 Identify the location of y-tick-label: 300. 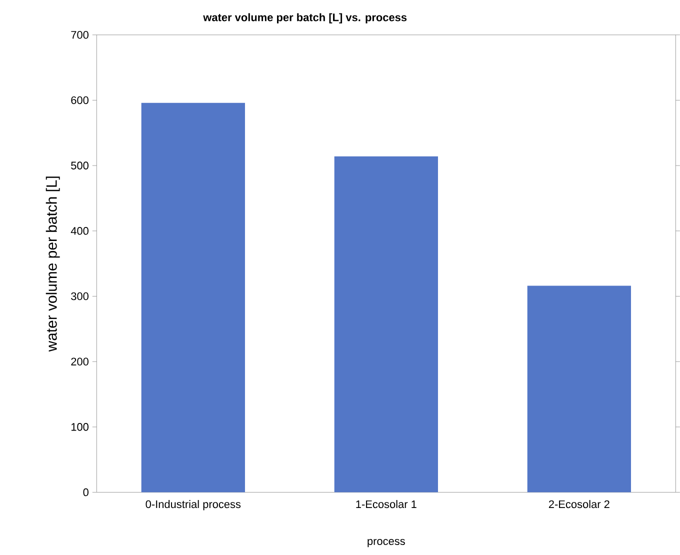
(79, 296).